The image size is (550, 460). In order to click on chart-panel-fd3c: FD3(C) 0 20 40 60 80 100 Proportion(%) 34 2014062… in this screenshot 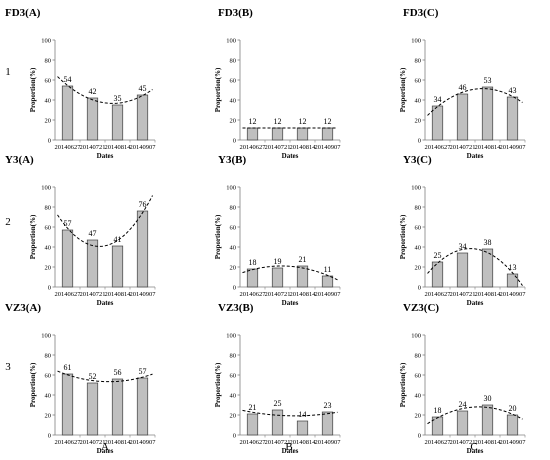, I will do `click(462, 83)`.